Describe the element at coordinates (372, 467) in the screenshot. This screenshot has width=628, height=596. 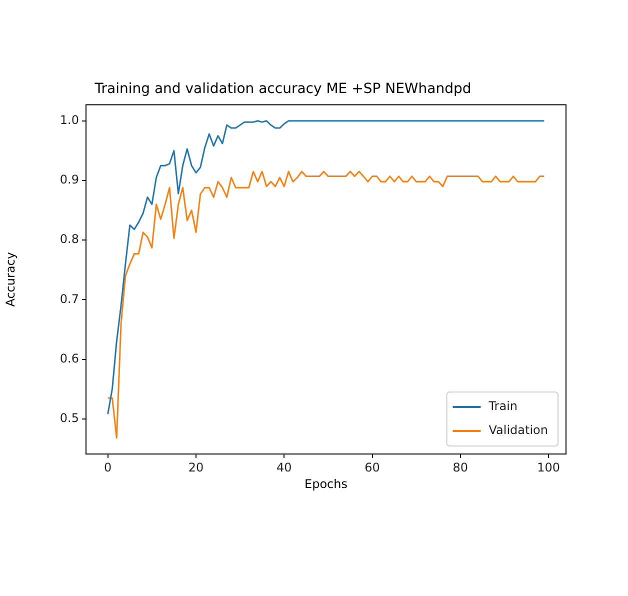
I see `x-tick-label: 60` at that location.